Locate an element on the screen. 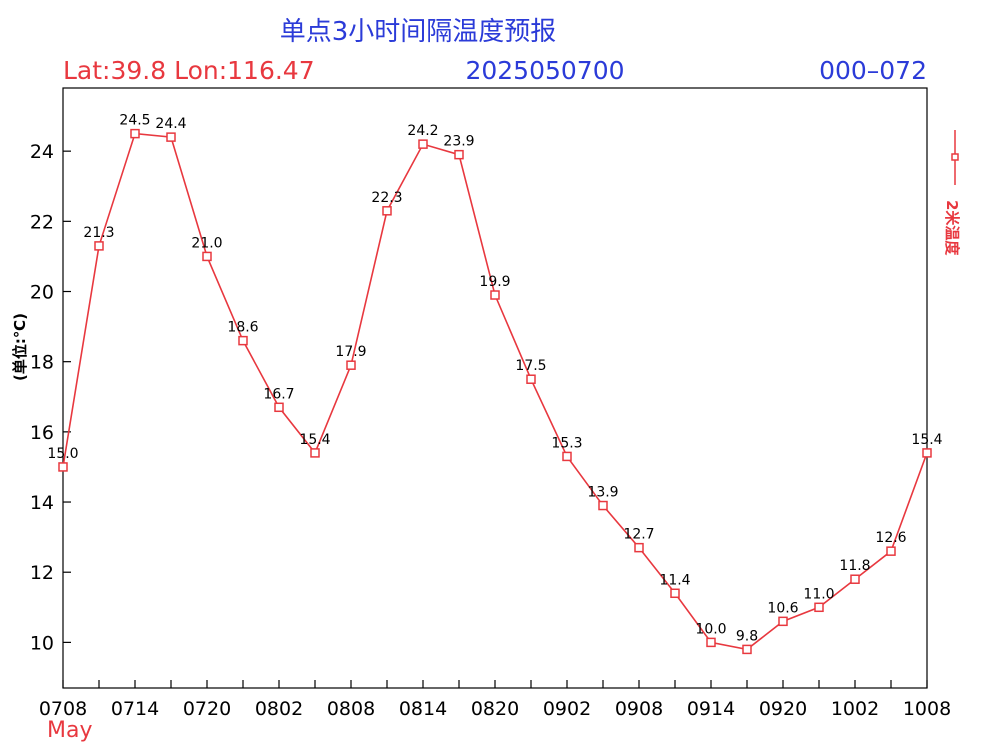 This screenshot has width=1000, height=750. data-label: 10.0 is located at coordinates (710, 629).